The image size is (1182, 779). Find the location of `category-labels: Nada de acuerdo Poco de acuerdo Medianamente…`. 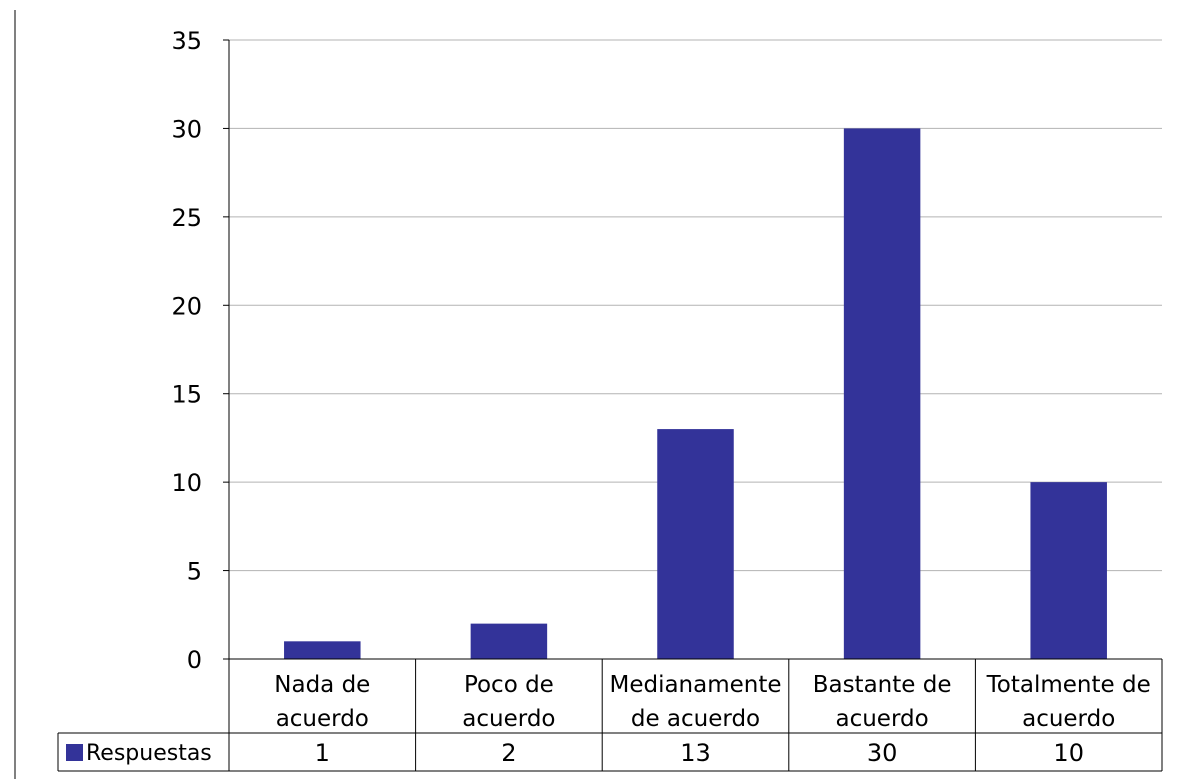

category-labels: Nada de acuerdo Poco de acuerdo Medianamente… is located at coordinates (712, 702).